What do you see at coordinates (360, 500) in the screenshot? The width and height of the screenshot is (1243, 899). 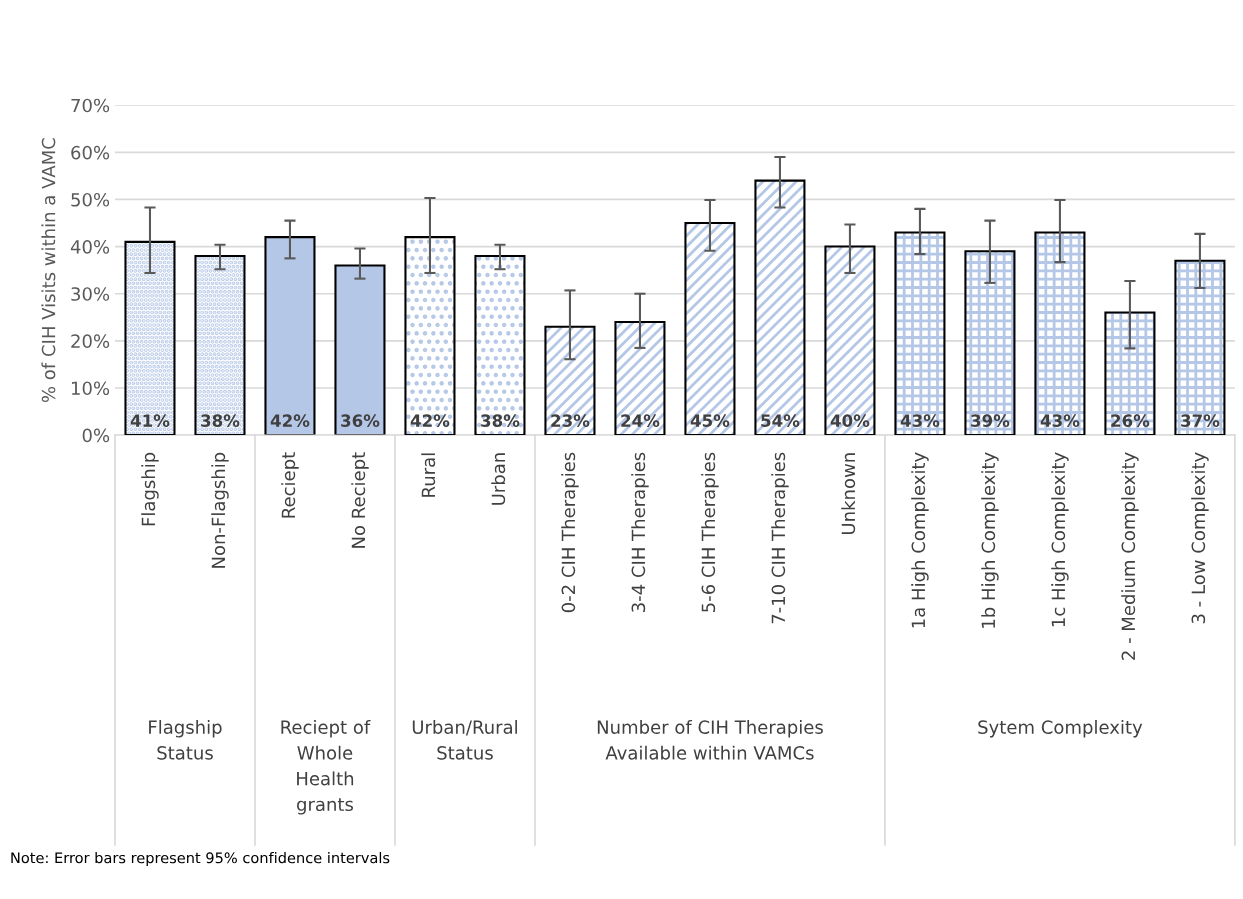 I see `x-tick-label: No Reciept` at bounding box center [360, 500].